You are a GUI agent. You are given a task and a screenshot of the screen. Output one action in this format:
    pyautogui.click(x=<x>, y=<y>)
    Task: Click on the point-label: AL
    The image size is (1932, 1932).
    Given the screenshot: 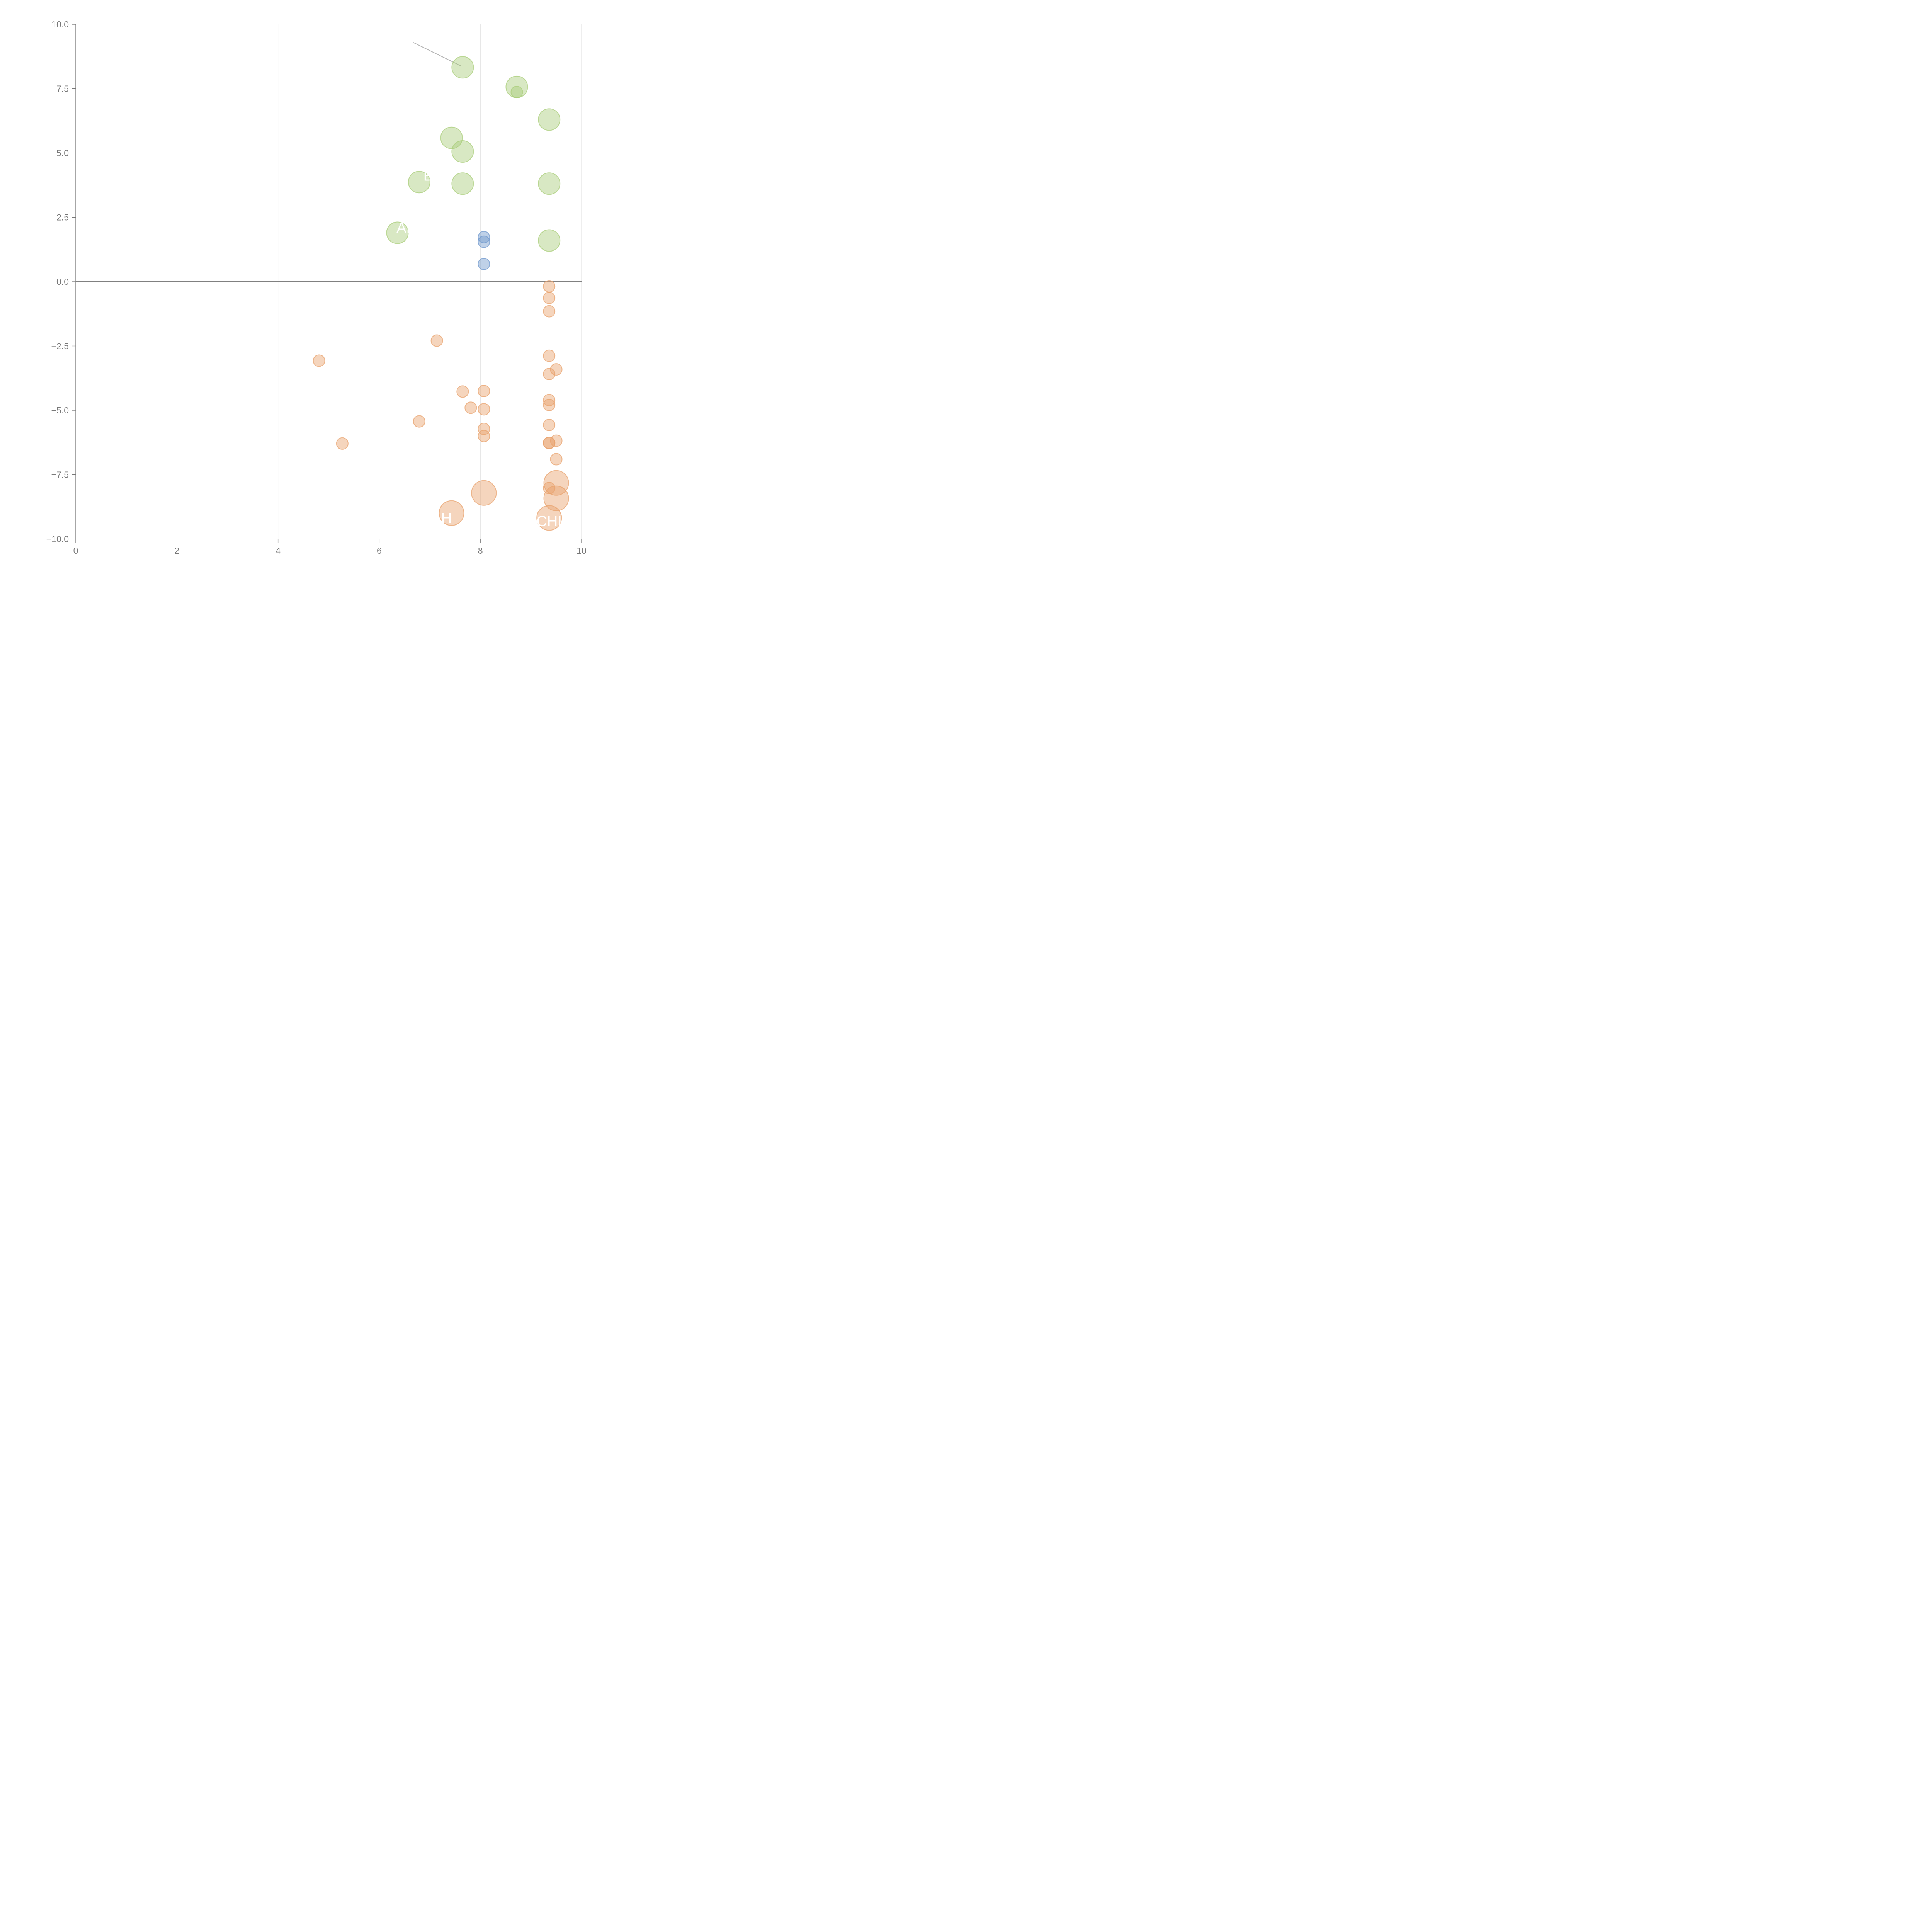 What is the action you would take?
    pyautogui.click(x=405, y=228)
    